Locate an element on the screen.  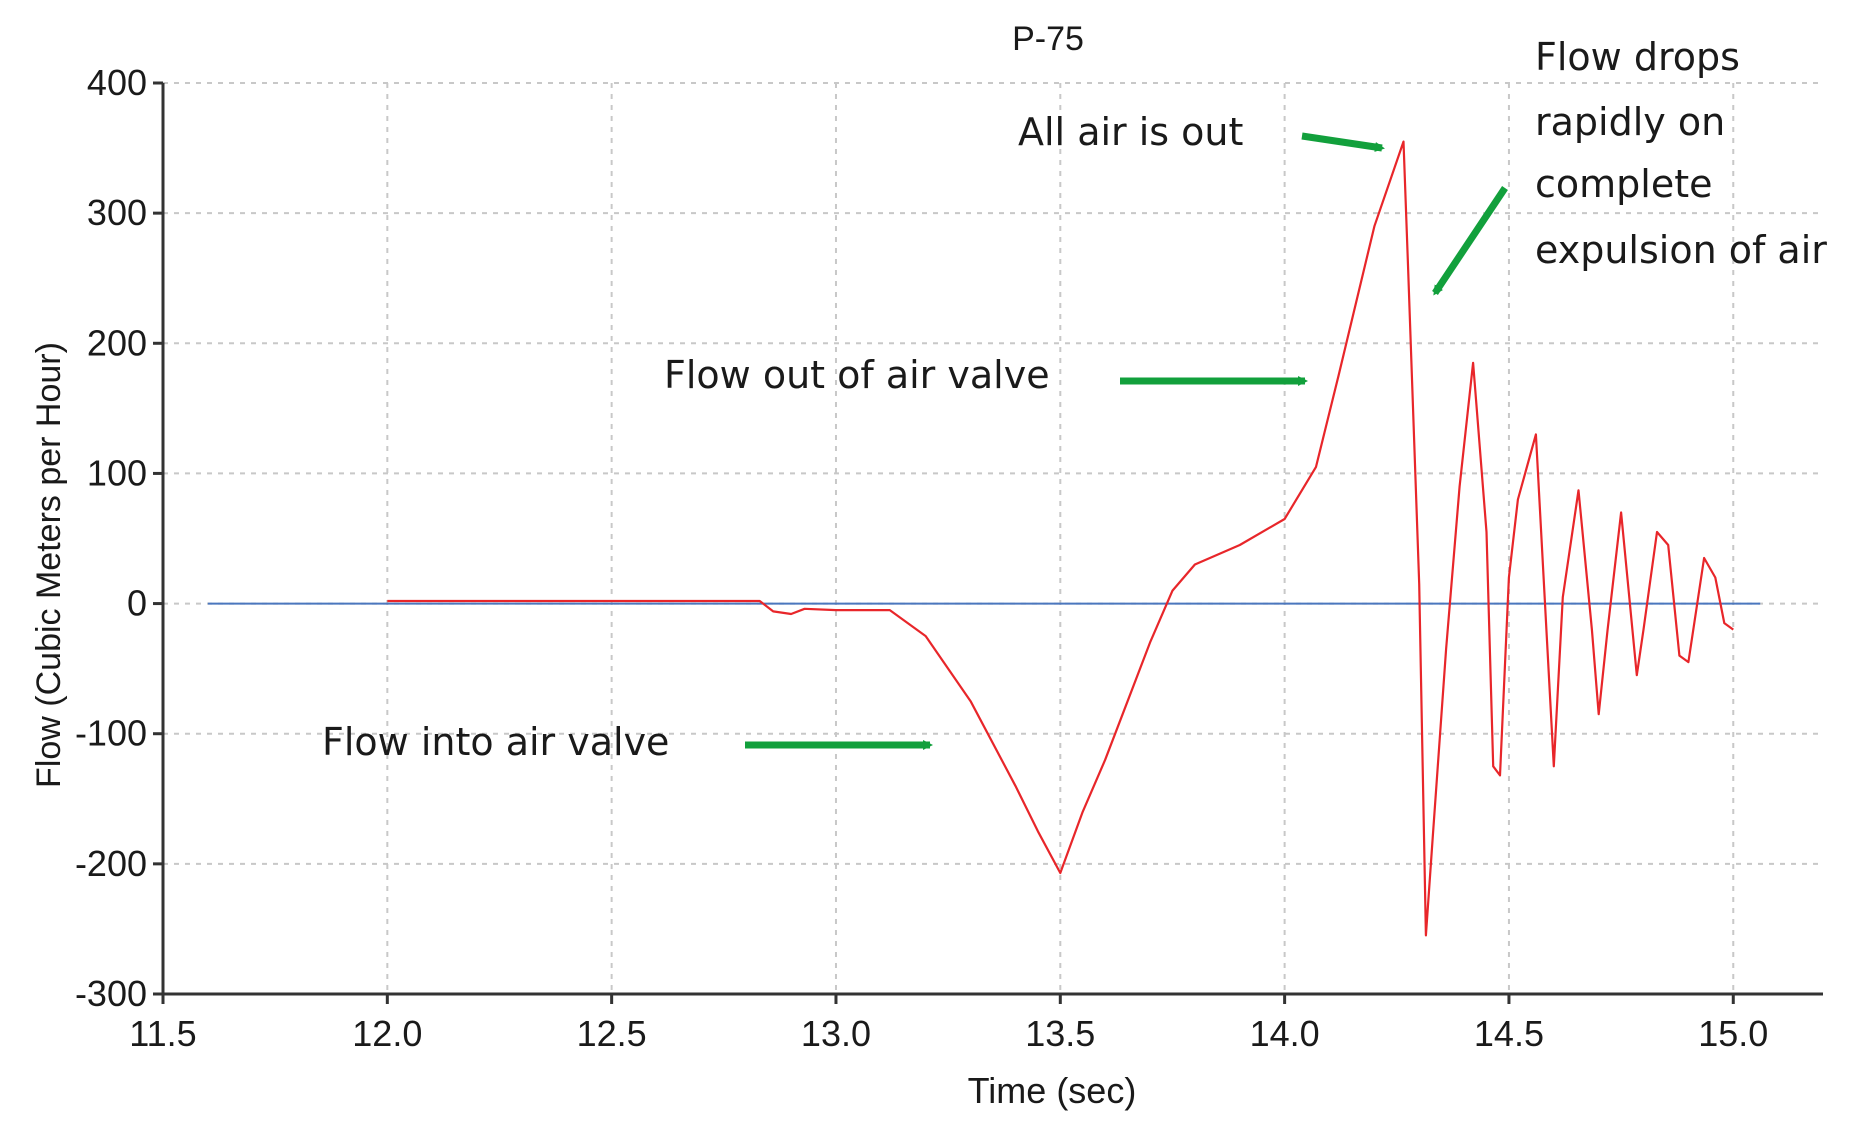
annotation-flow-into: Flow into air valve is located at coordinates (495, 742).